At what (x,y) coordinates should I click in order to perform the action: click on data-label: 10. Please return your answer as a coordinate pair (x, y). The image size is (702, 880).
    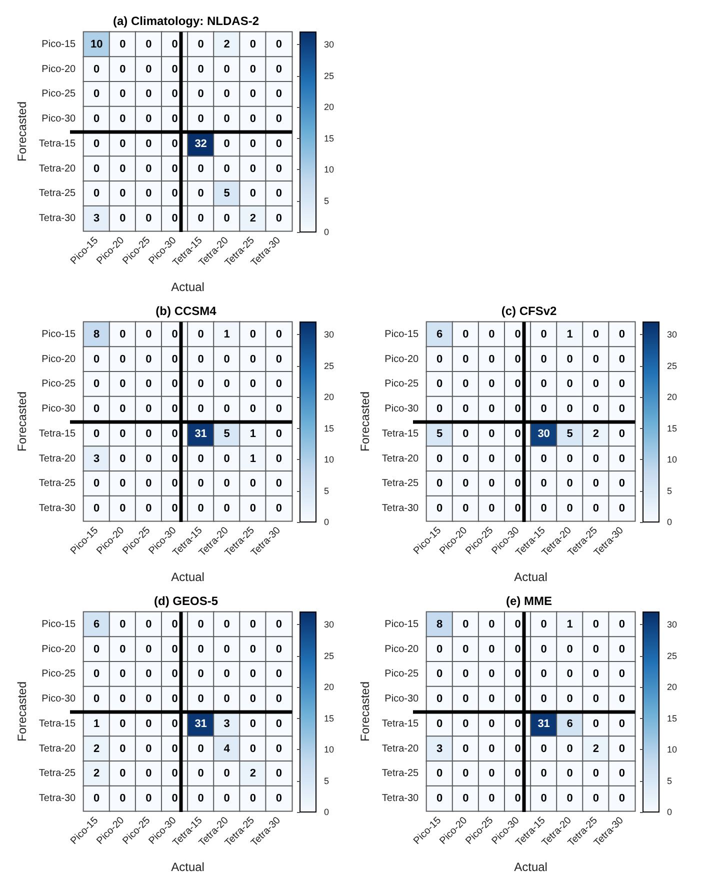
    Looking at the image, I should click on (96, 44).